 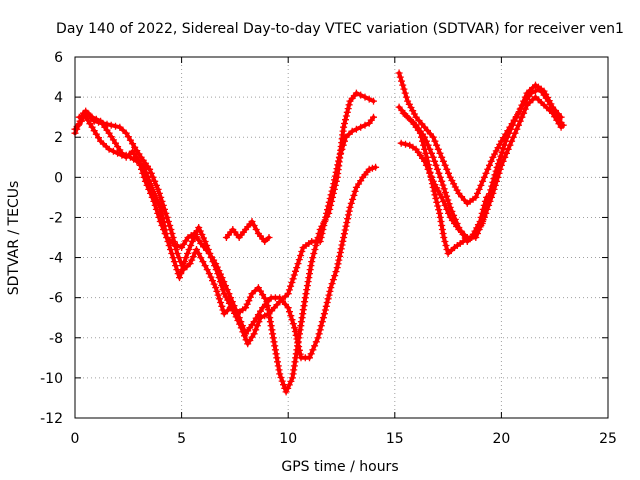 I want to click on x-tick-label: 10, so click(x=288, y=439).